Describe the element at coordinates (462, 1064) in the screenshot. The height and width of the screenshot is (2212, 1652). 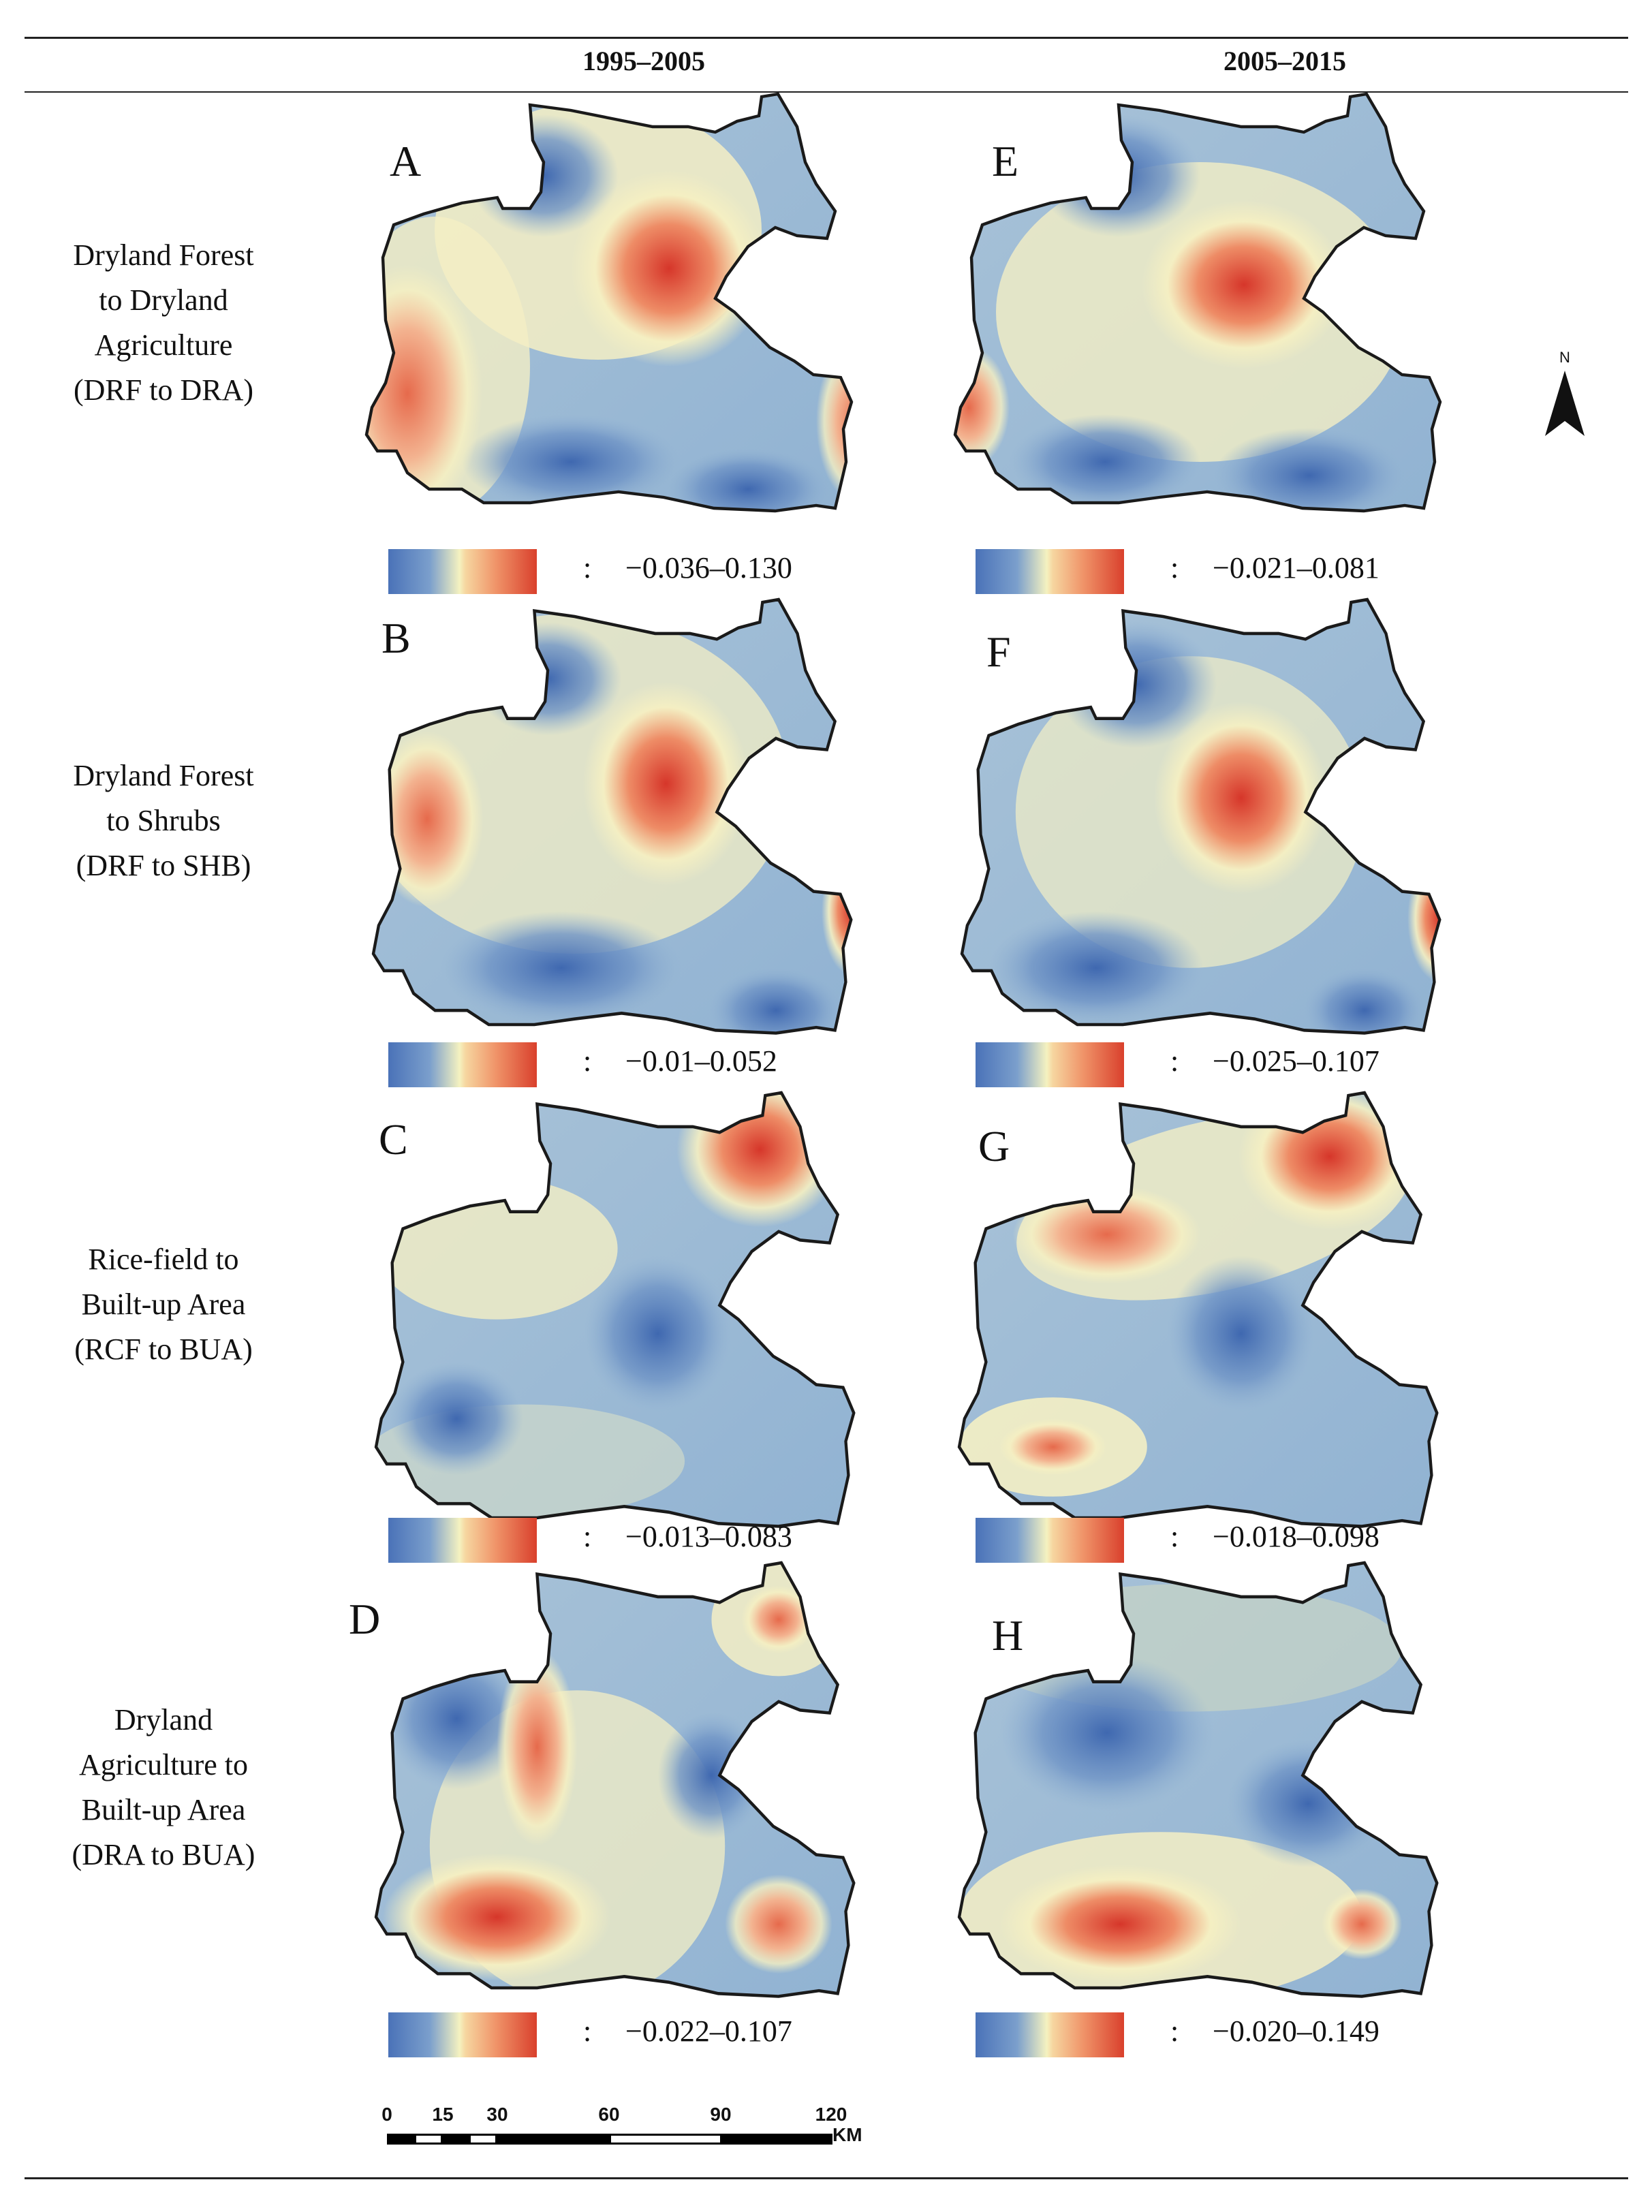
I see `legend-colorbar-b` at that location.